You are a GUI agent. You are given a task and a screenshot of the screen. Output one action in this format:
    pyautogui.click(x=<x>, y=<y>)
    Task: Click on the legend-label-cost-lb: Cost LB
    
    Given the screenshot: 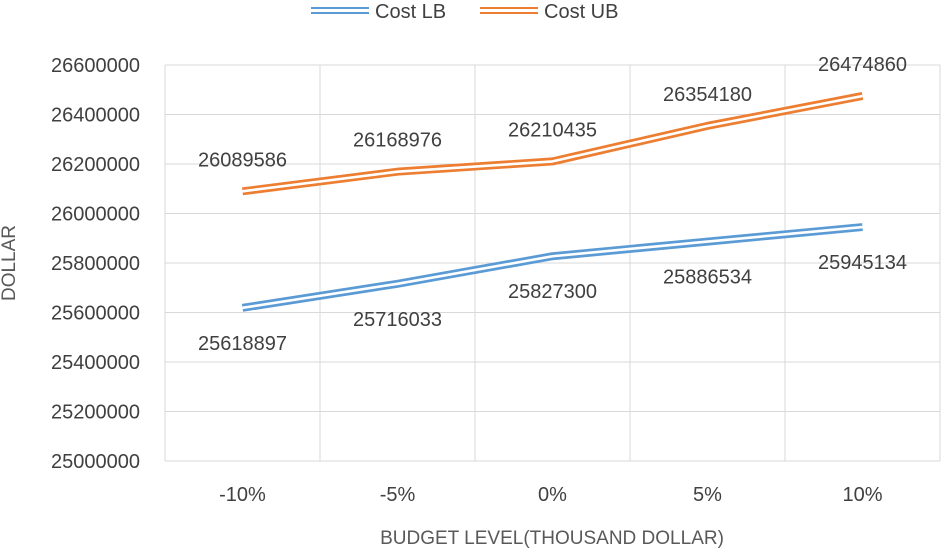 What is the action you would take?
    pyautogui.click(x=410, y=12)
    